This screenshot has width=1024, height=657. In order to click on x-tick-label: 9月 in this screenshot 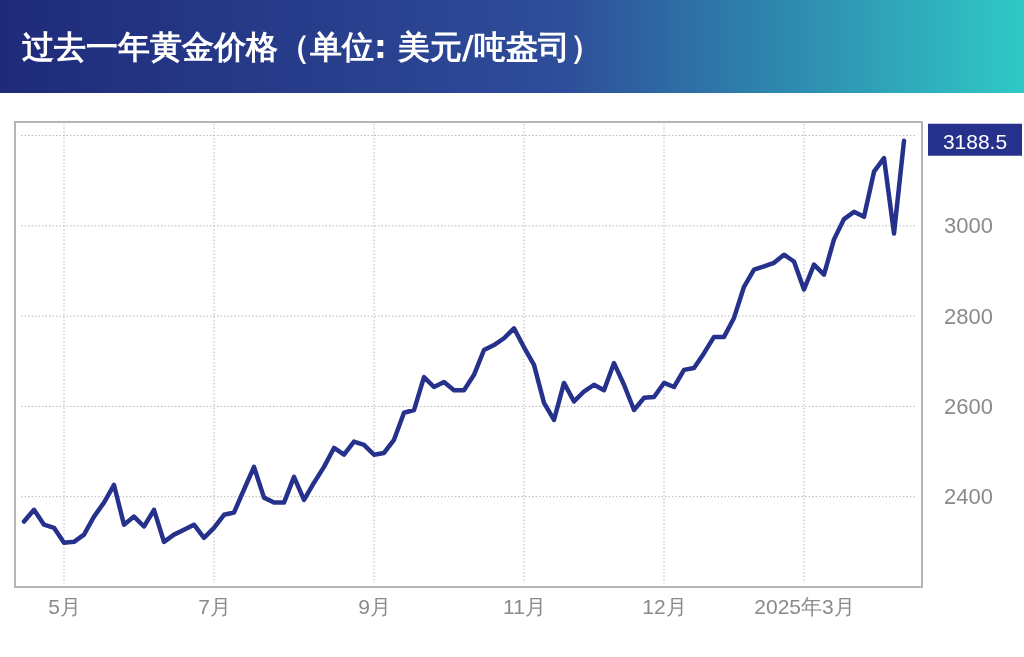, I will do `click(374, 606)`.